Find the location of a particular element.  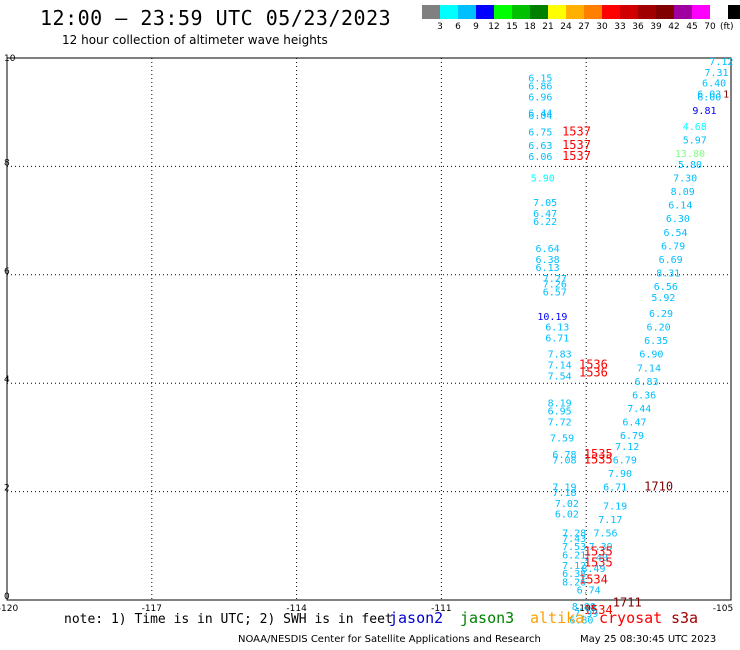

wave-height-label: 6.69 is located at coordinates (671, 260).